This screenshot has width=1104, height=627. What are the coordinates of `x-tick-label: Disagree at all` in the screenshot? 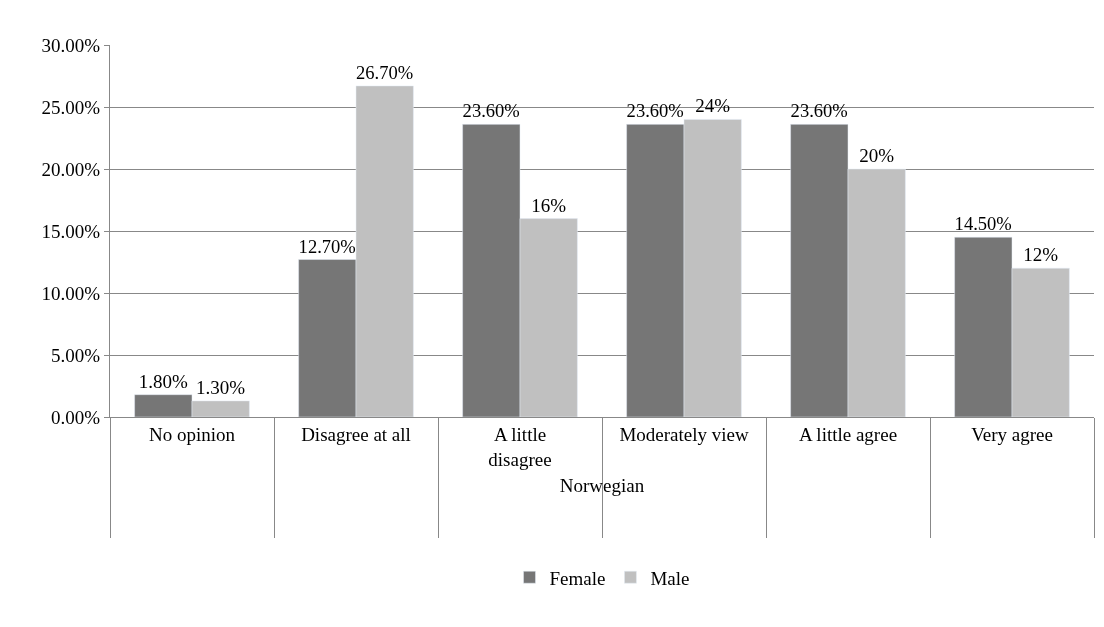 It's located at (356, 434).